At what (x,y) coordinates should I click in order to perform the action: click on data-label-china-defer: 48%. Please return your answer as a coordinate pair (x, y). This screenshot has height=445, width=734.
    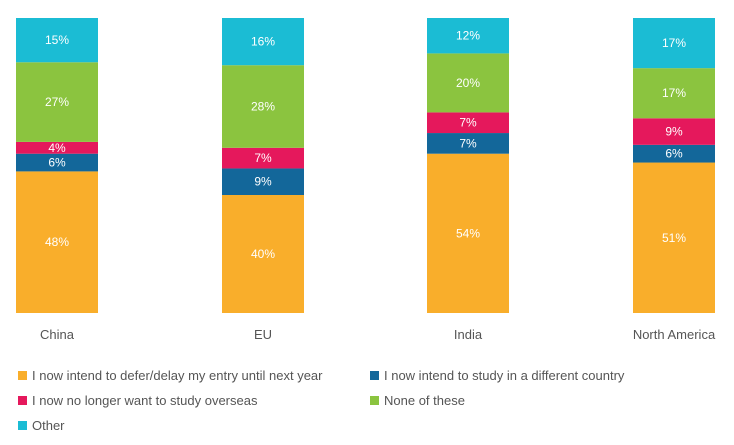
    Looking at the image, I should click on (57, 242).